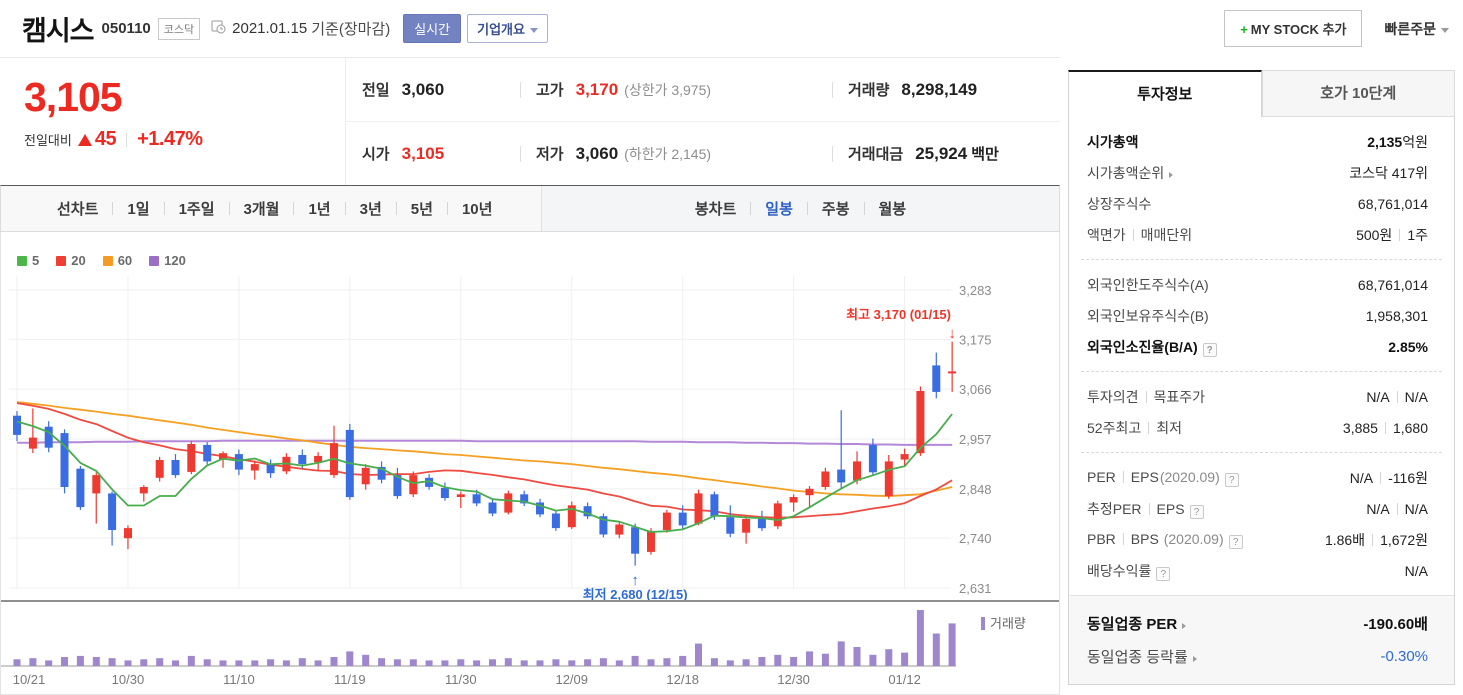 The width and height of the screenshot is (1463, 695). What do you see at coordinates (138, 209) in the screenshot?
I see `tab-1day: 1일` at bounding box center [138, 209].